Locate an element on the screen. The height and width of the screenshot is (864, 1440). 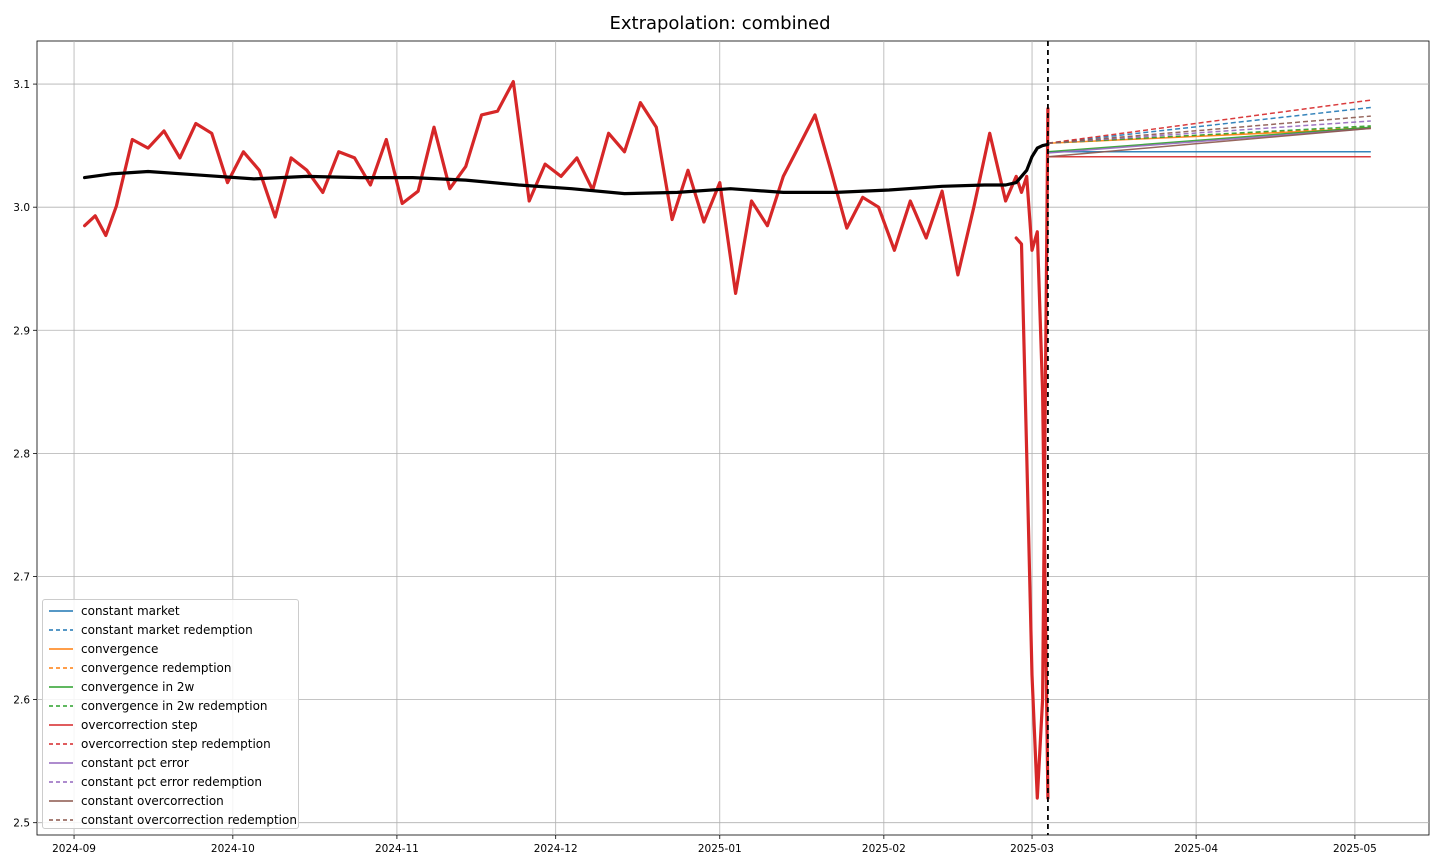
y-tick-label: 3.1 is located at coordinates (21, 85).